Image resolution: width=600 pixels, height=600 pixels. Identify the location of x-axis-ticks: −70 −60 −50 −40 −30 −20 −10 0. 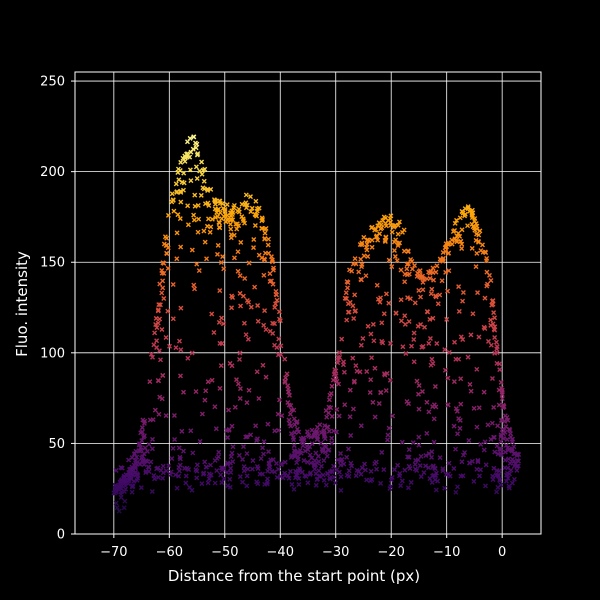
(303, 547).